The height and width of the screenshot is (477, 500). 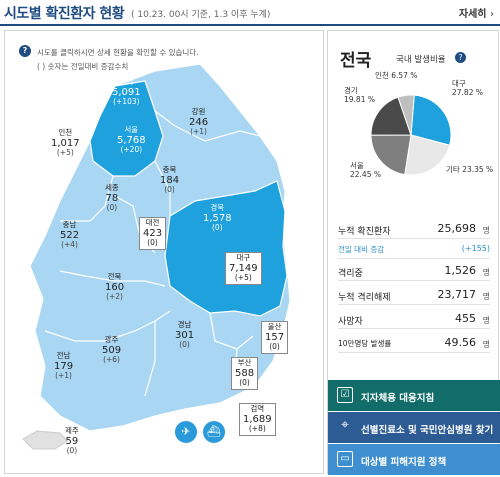 I want to click on region-seoul: 서울 5,768 (+20), so click(x=131, y=140).